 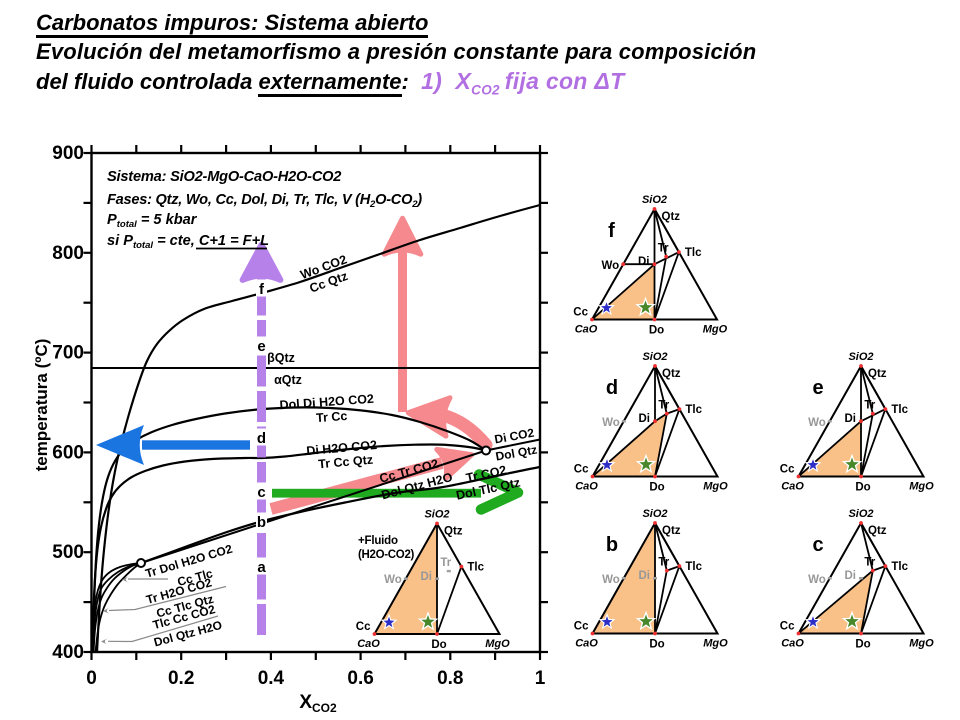 I want to click on svg-text: temperatura (ºC), so click(x=41, y=405).